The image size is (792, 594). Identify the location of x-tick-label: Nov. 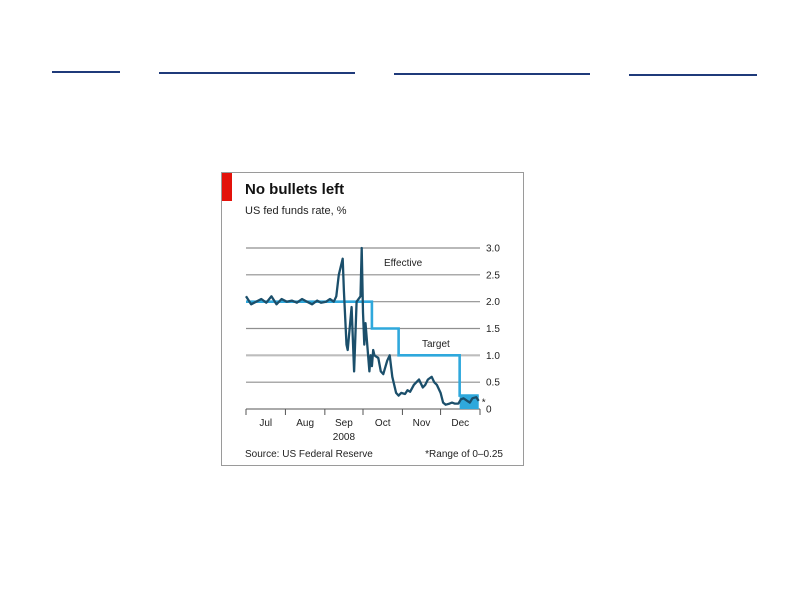
(422, 423).